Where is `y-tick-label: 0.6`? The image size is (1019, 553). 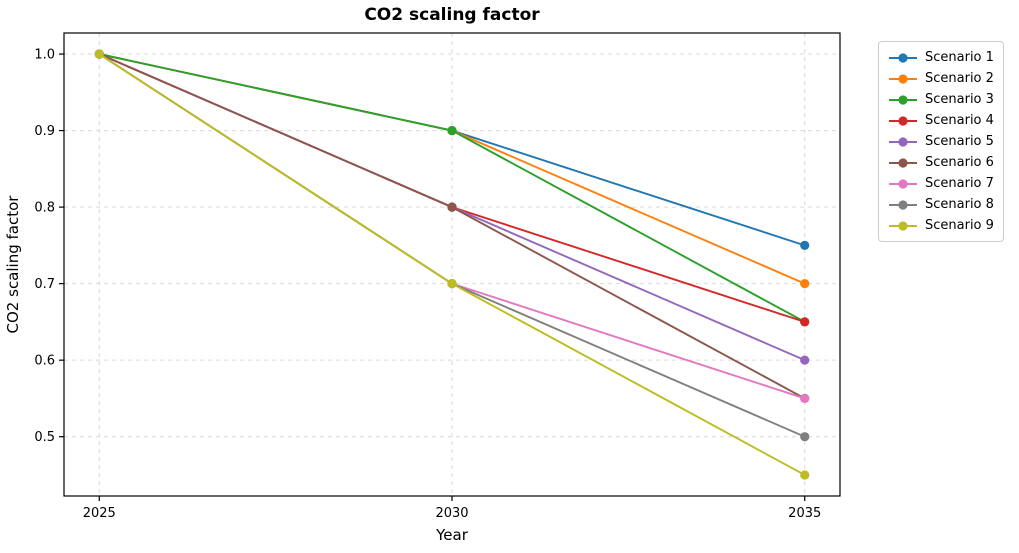
y-tick-label: 0.6 is located at coordinates (44, 361).